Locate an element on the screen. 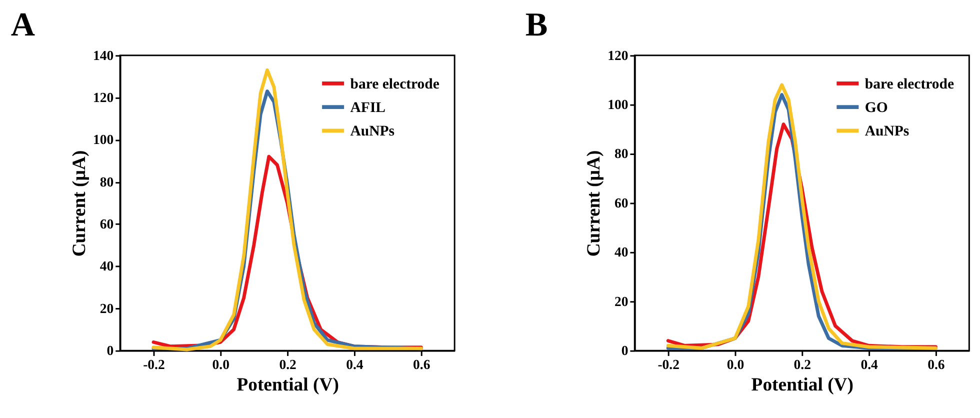 Image resolution: width=980 pixels, height=418 pixels. legend-label: AFIL is located at coordinates (368, 108).